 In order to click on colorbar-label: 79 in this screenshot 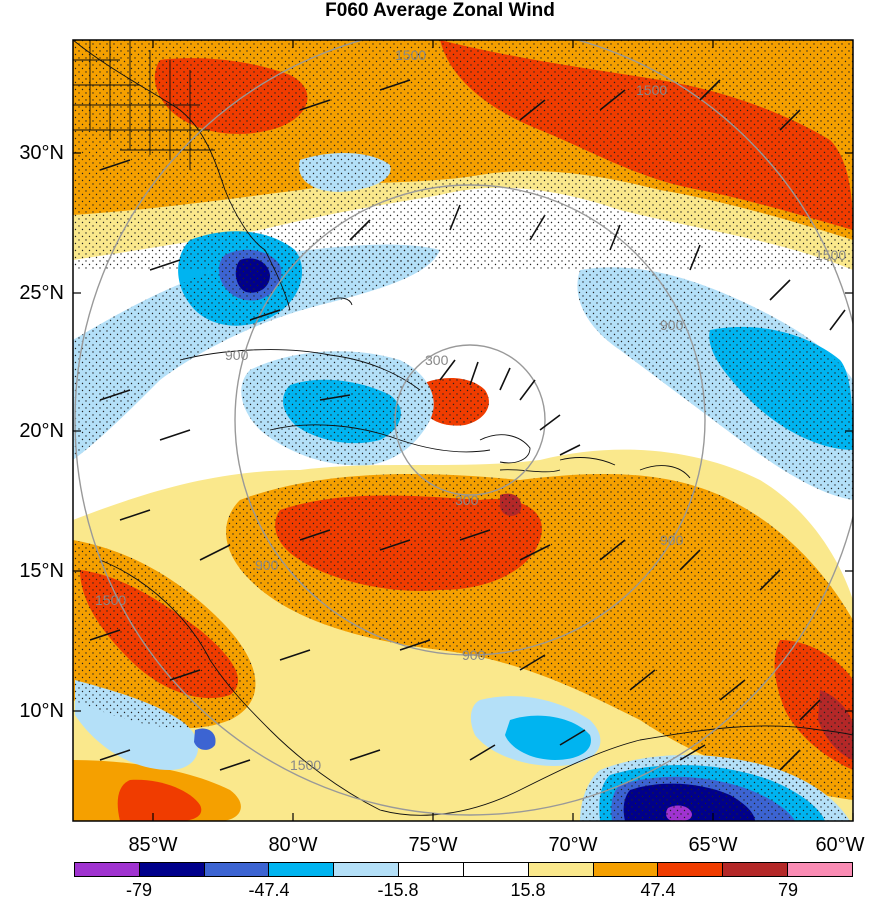, I will do `click(788, 890)`.